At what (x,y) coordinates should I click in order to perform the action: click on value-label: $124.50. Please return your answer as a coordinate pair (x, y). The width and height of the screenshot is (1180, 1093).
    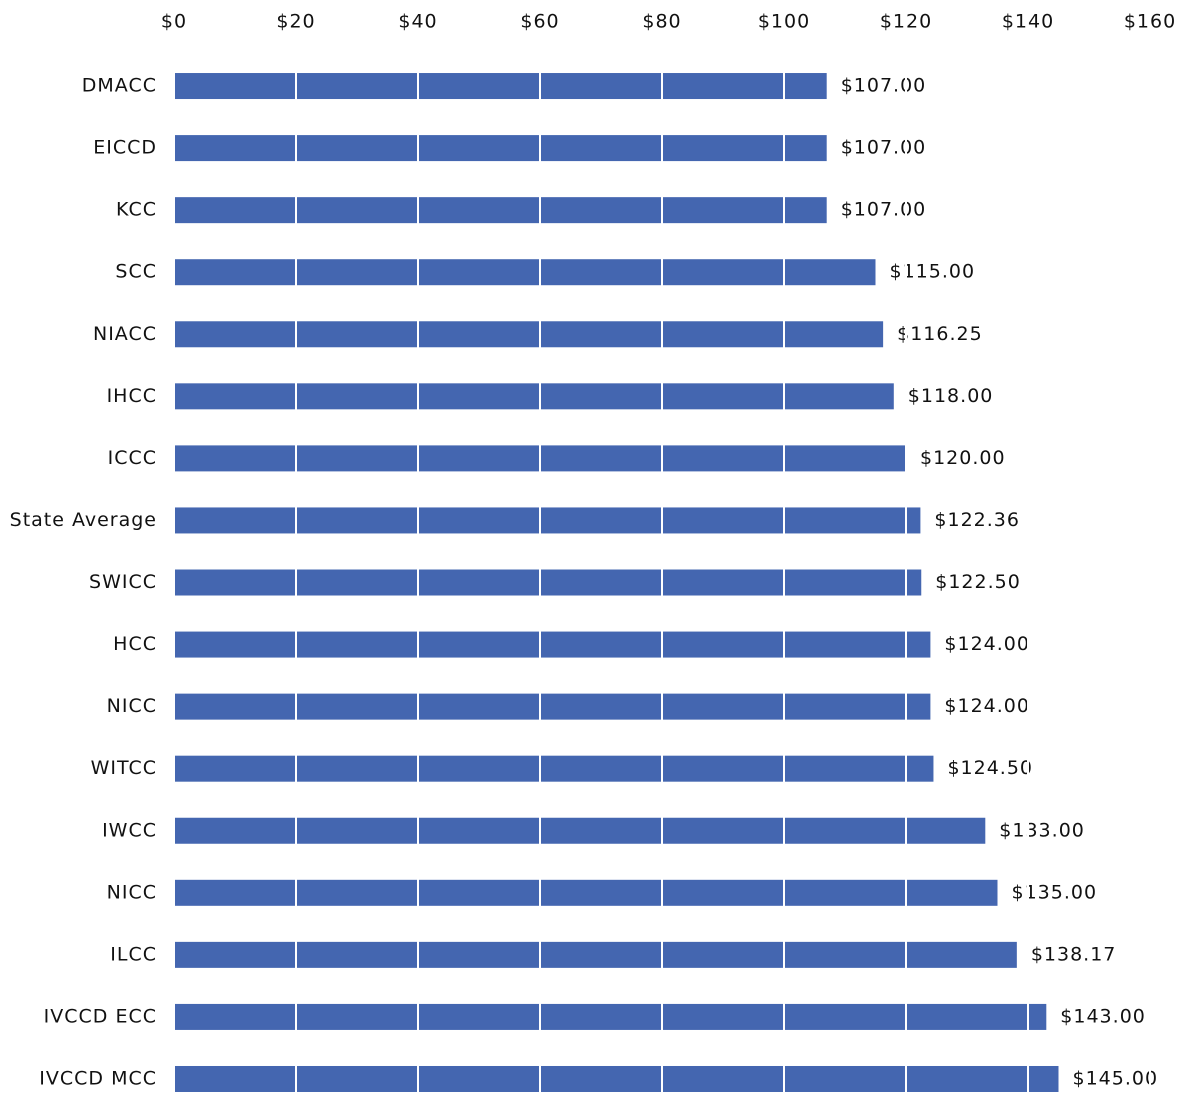
    Looking at the image, I should click on (990, 768).